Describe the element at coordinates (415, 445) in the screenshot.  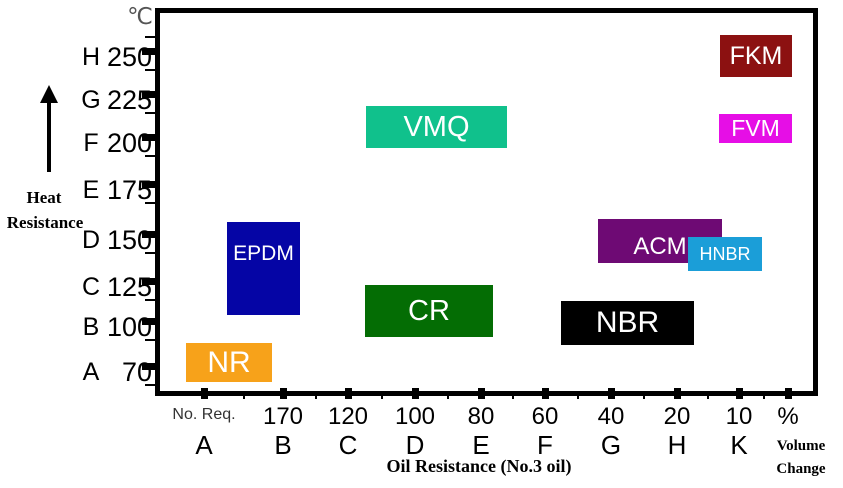
I see `x-axis-grade-label: D` at that location.